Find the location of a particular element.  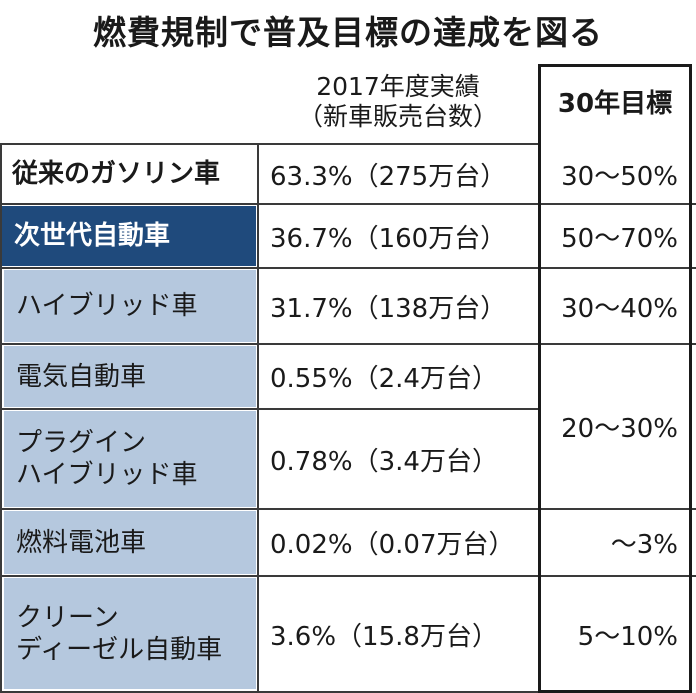

row-fcv-target: 〜3% is located at coordinates (644, 545).